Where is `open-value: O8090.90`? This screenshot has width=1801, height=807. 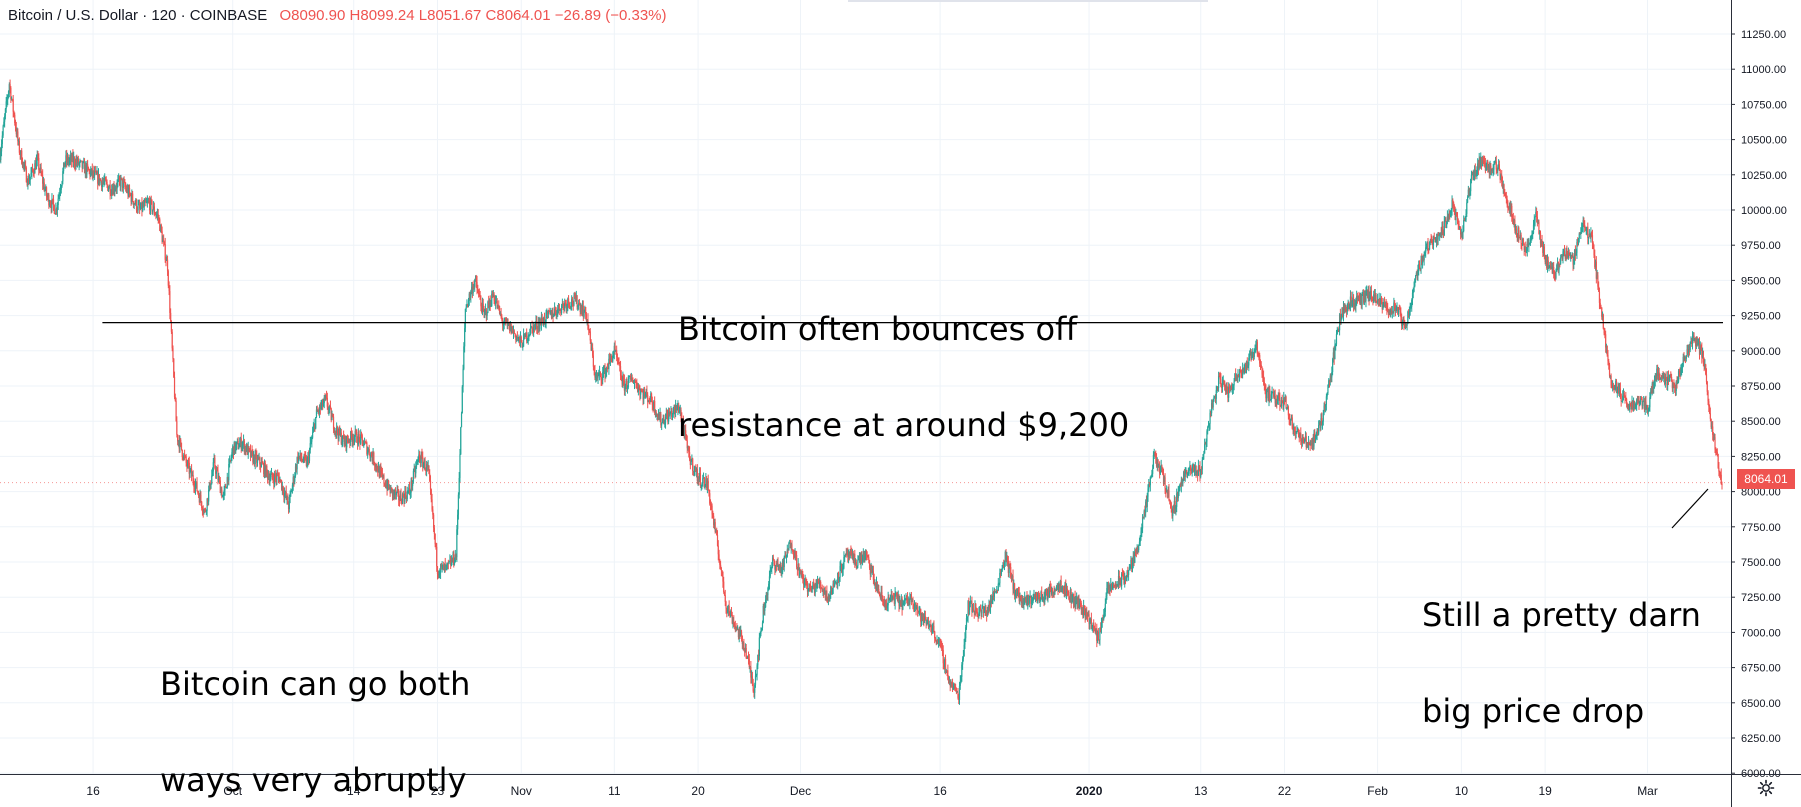
open-value: O8090.90 is located at coordinates (312, 15).